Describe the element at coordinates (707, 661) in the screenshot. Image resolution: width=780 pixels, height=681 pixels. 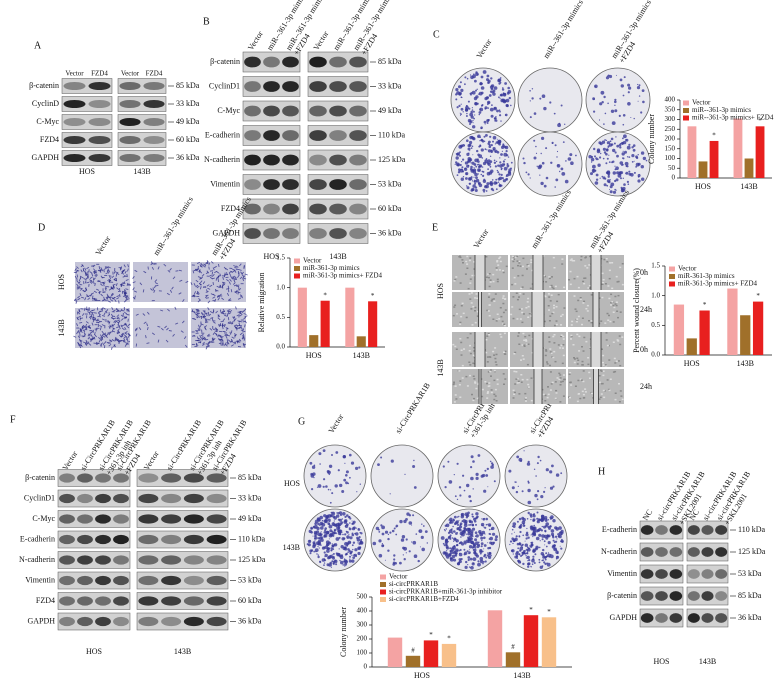
I see `group-label: 143B` at that location.